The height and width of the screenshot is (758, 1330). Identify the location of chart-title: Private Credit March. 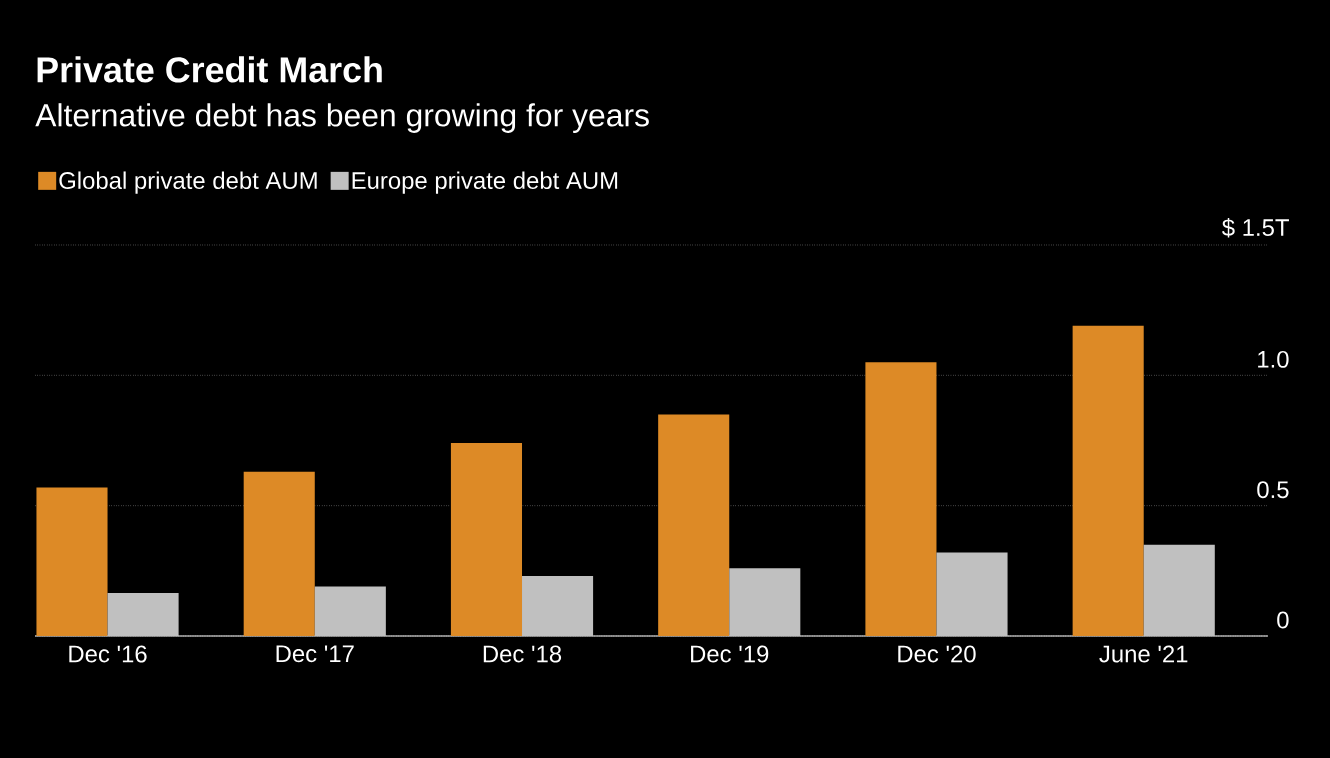
(209, 69).